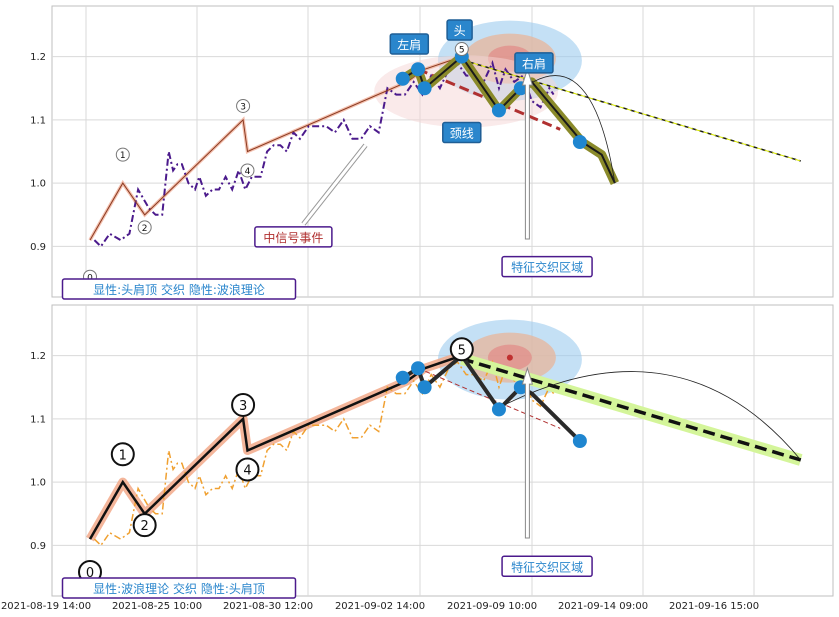  I want to click on panel-top-annotation-blue: 头, so click(459, 30).